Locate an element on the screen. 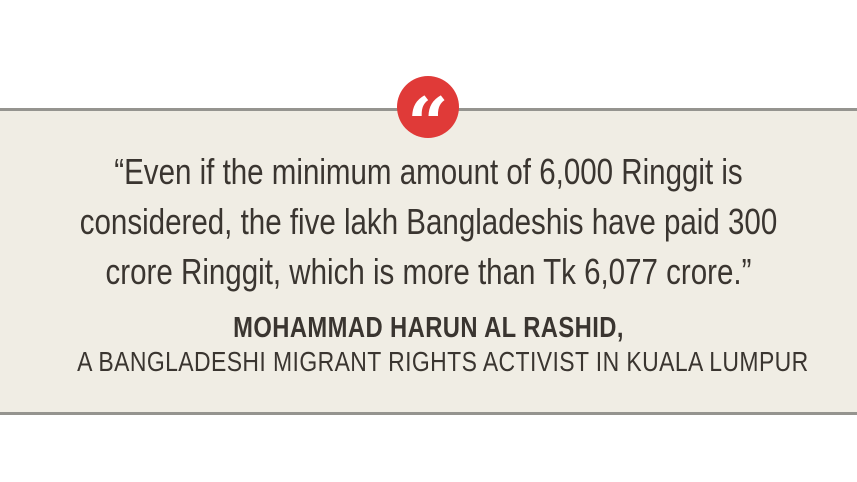 The width and height of the screenshot is (857, 482). quote-badge: “ is located at coordinates (428, 118).